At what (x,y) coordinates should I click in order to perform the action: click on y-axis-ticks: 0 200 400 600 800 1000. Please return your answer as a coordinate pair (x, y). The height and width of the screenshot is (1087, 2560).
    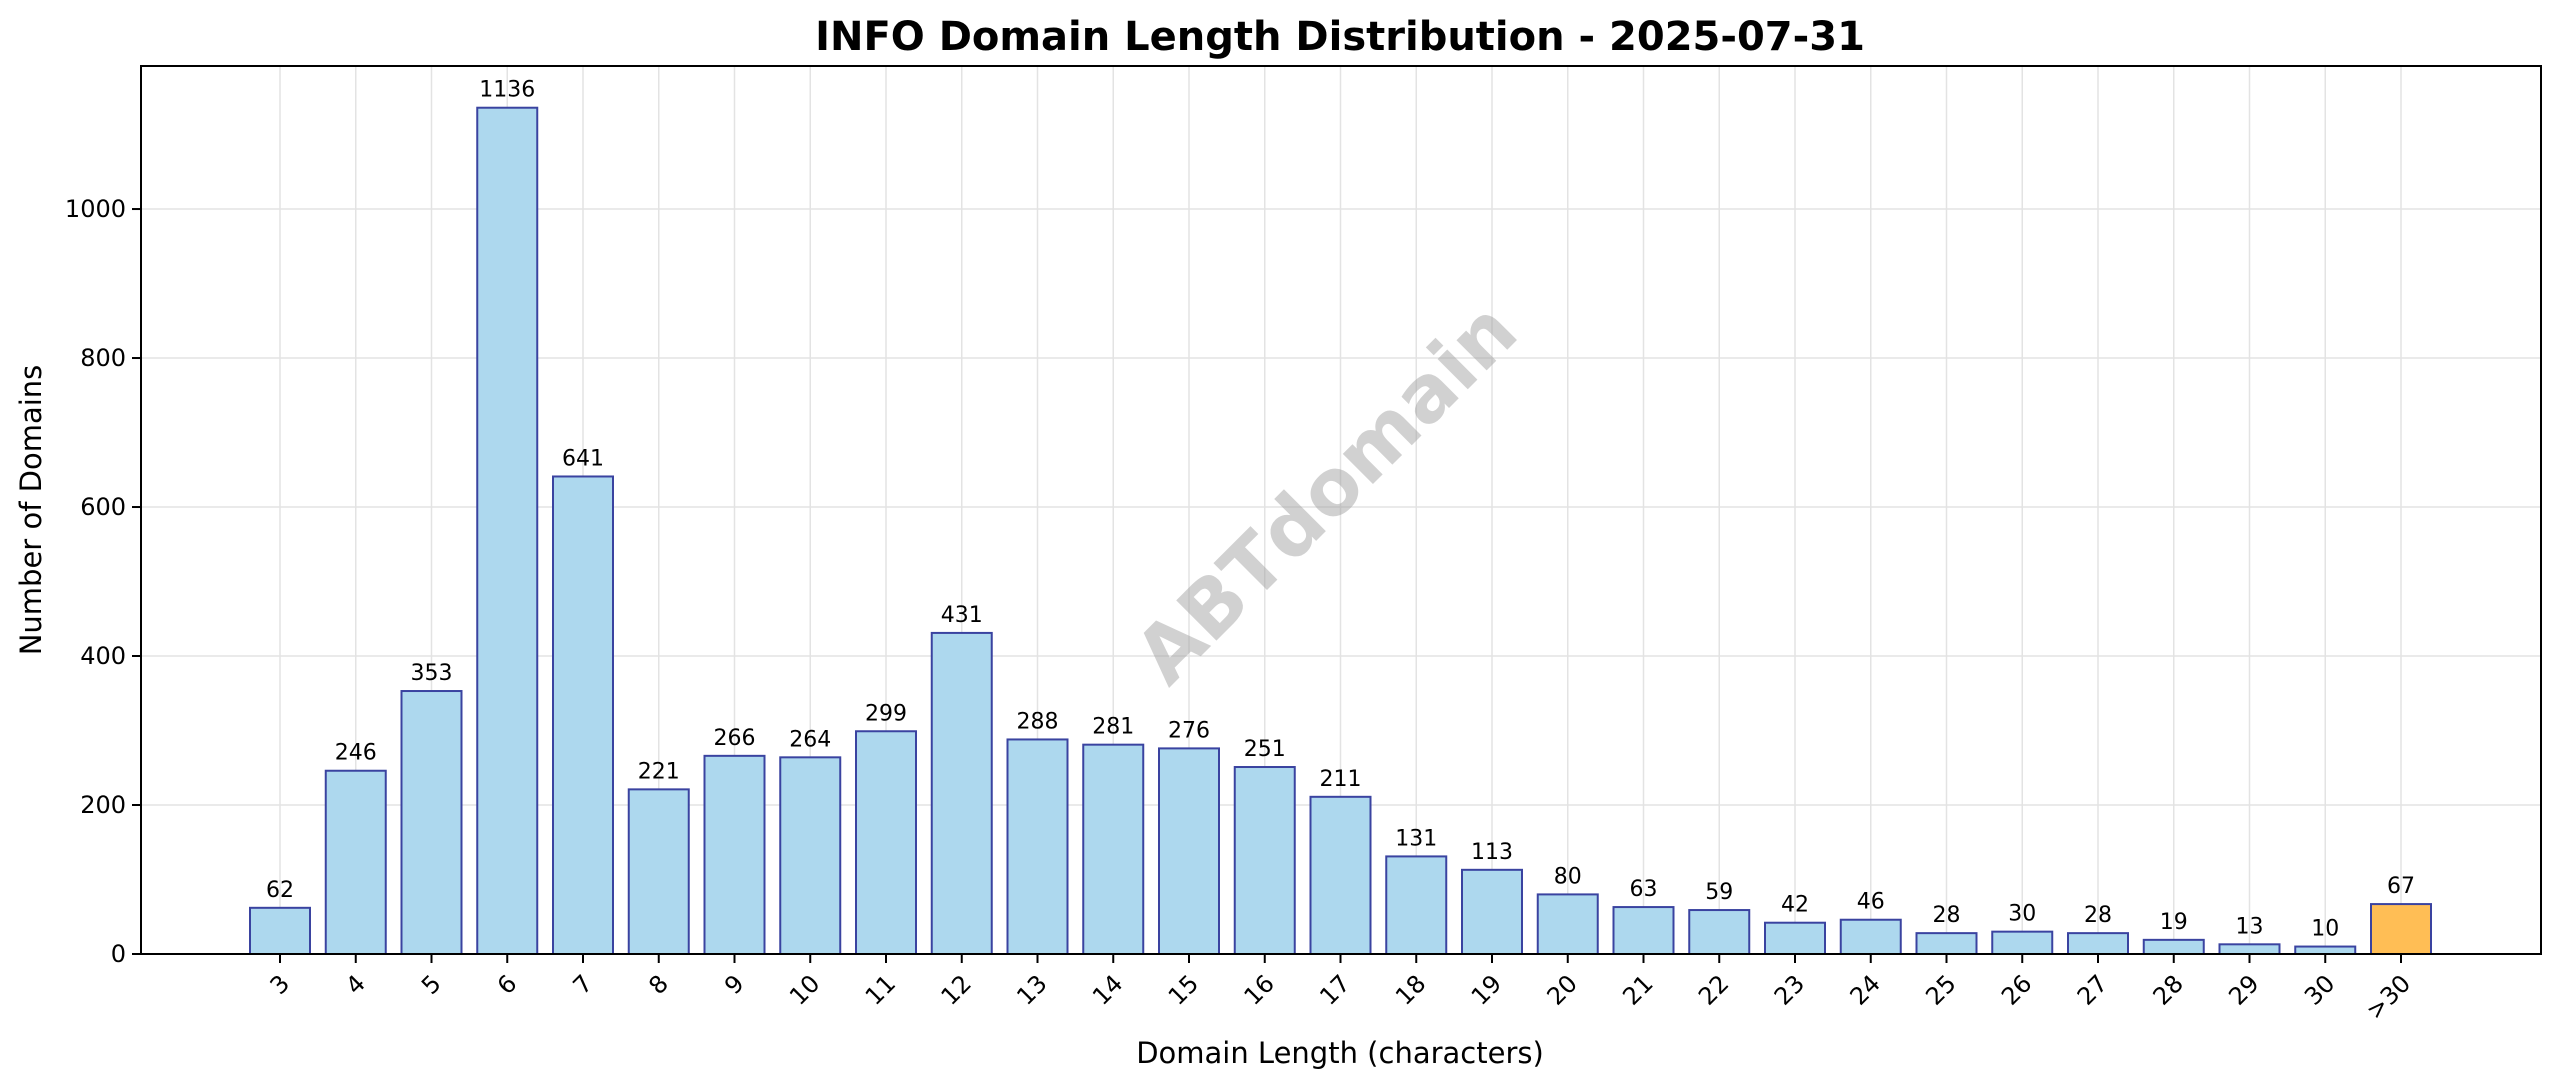
    Looking at the image, I should click on (103, 581).